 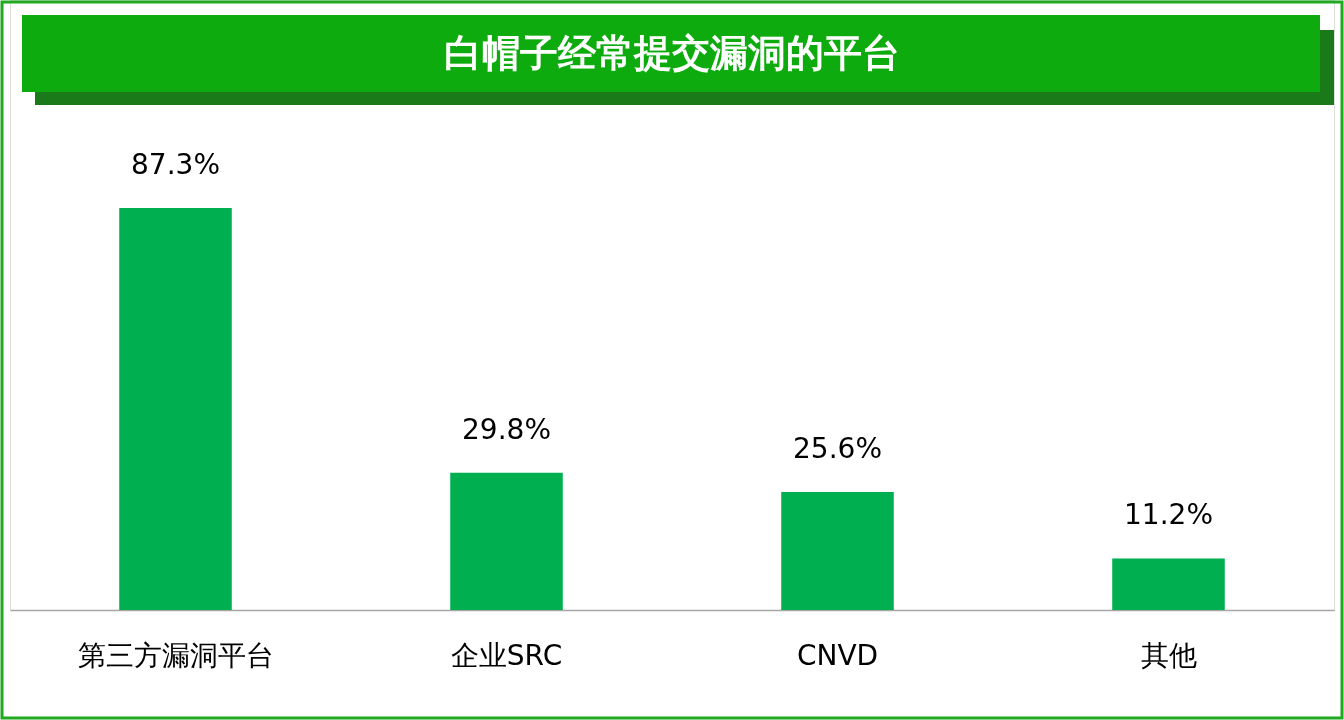 What do you see at coordinates (1168, 515) in the screenshot?
I see `data-label: 11.2%` at bounding box center [1168, 515].